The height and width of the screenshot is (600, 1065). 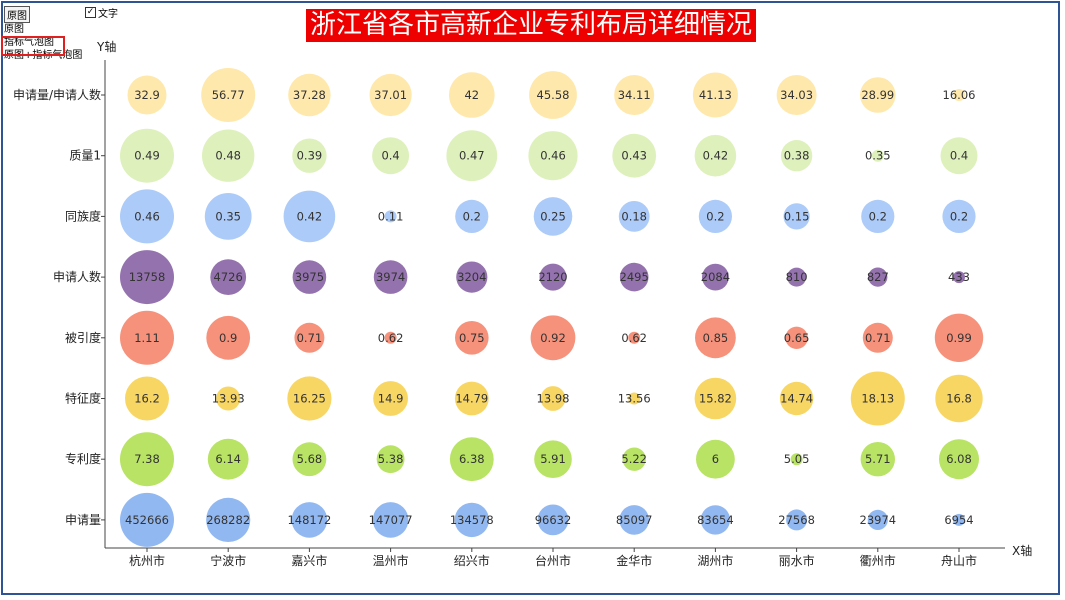 I want to click on data-label: 0.85, so click(x=716, y=338).